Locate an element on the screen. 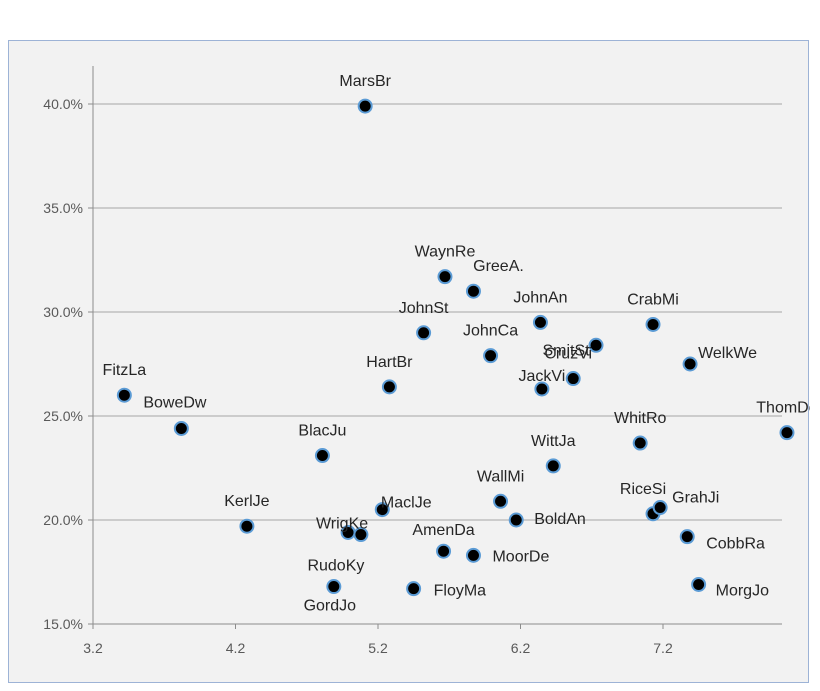 The height and width of the screenshot is (691, 820). y-tick-label: 25.0% is located at coordinates (63, 416).